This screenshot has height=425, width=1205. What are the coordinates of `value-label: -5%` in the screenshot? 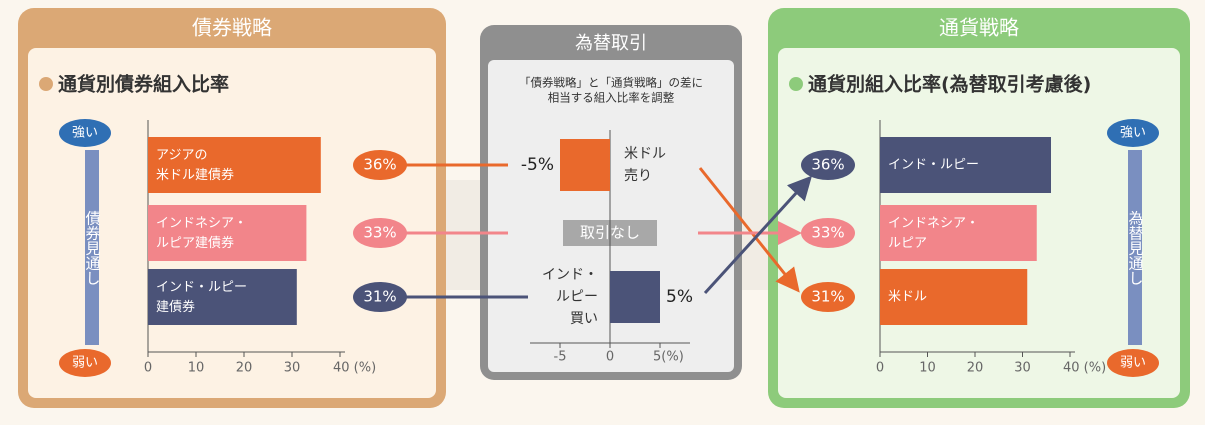 It's located at (537, 165).